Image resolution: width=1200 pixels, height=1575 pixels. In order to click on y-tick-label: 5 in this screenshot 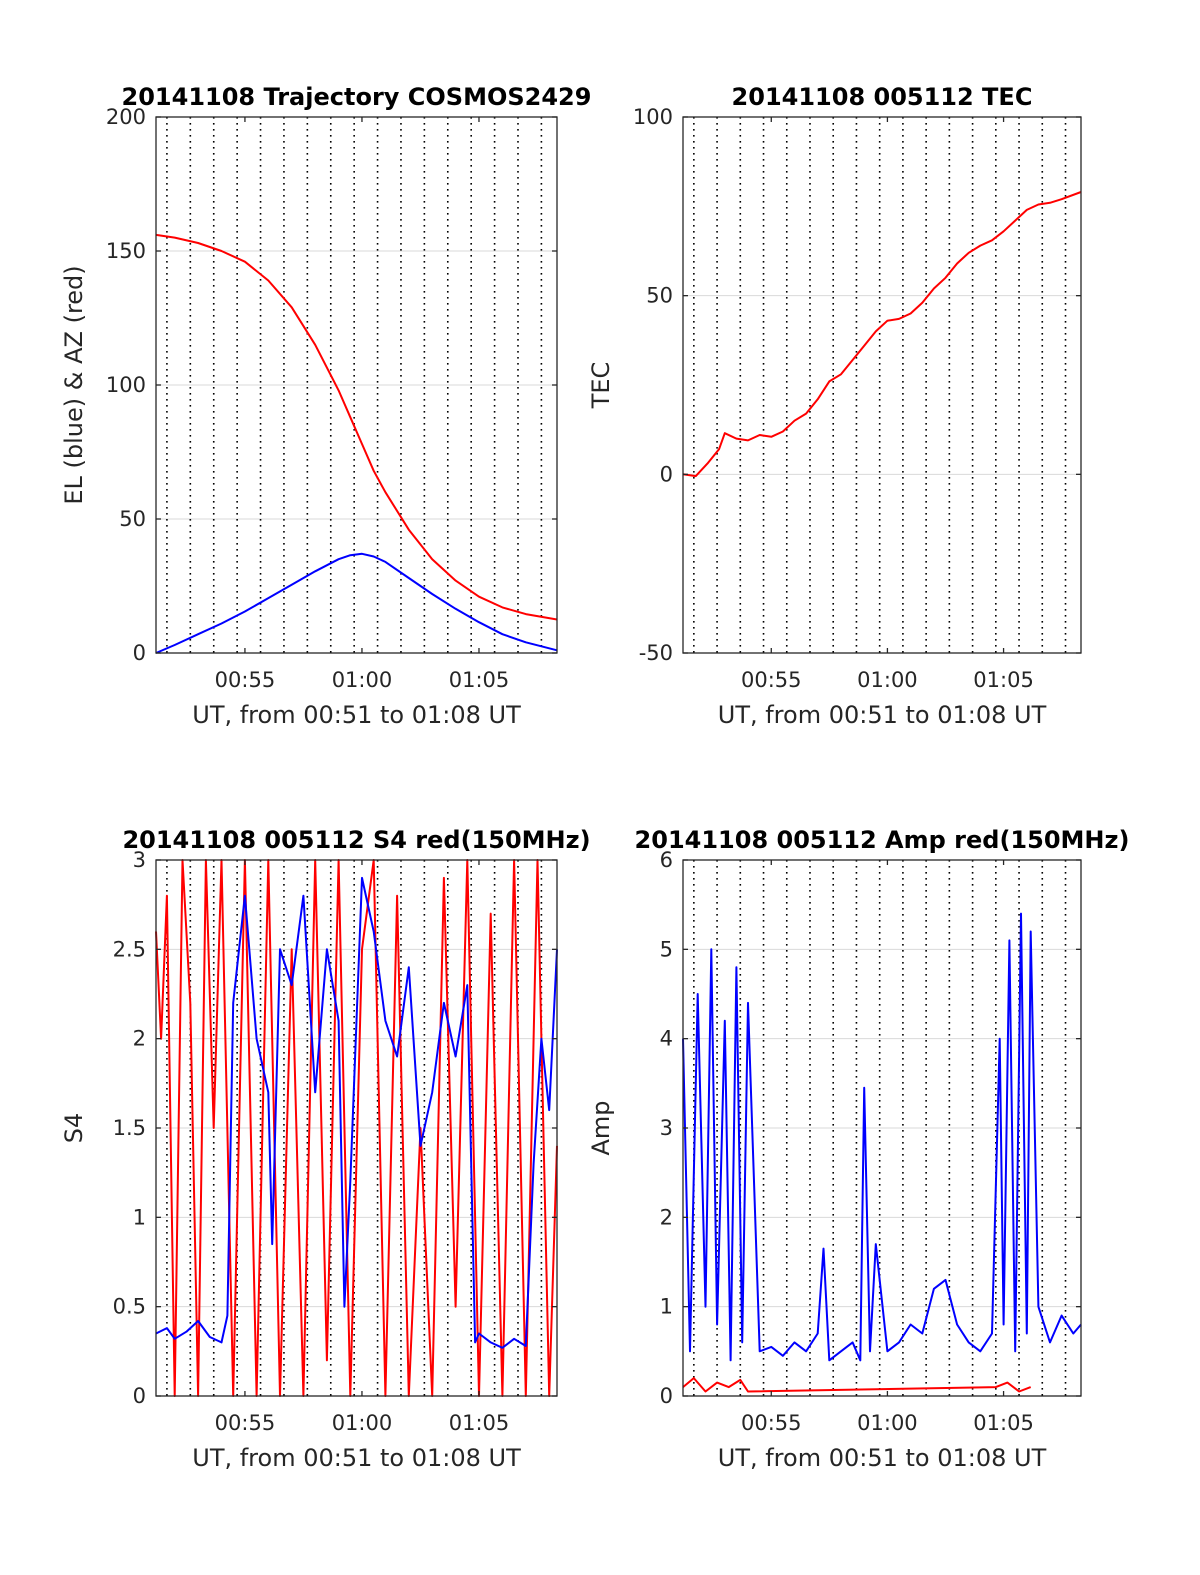, I will do `click(666, 949)`.